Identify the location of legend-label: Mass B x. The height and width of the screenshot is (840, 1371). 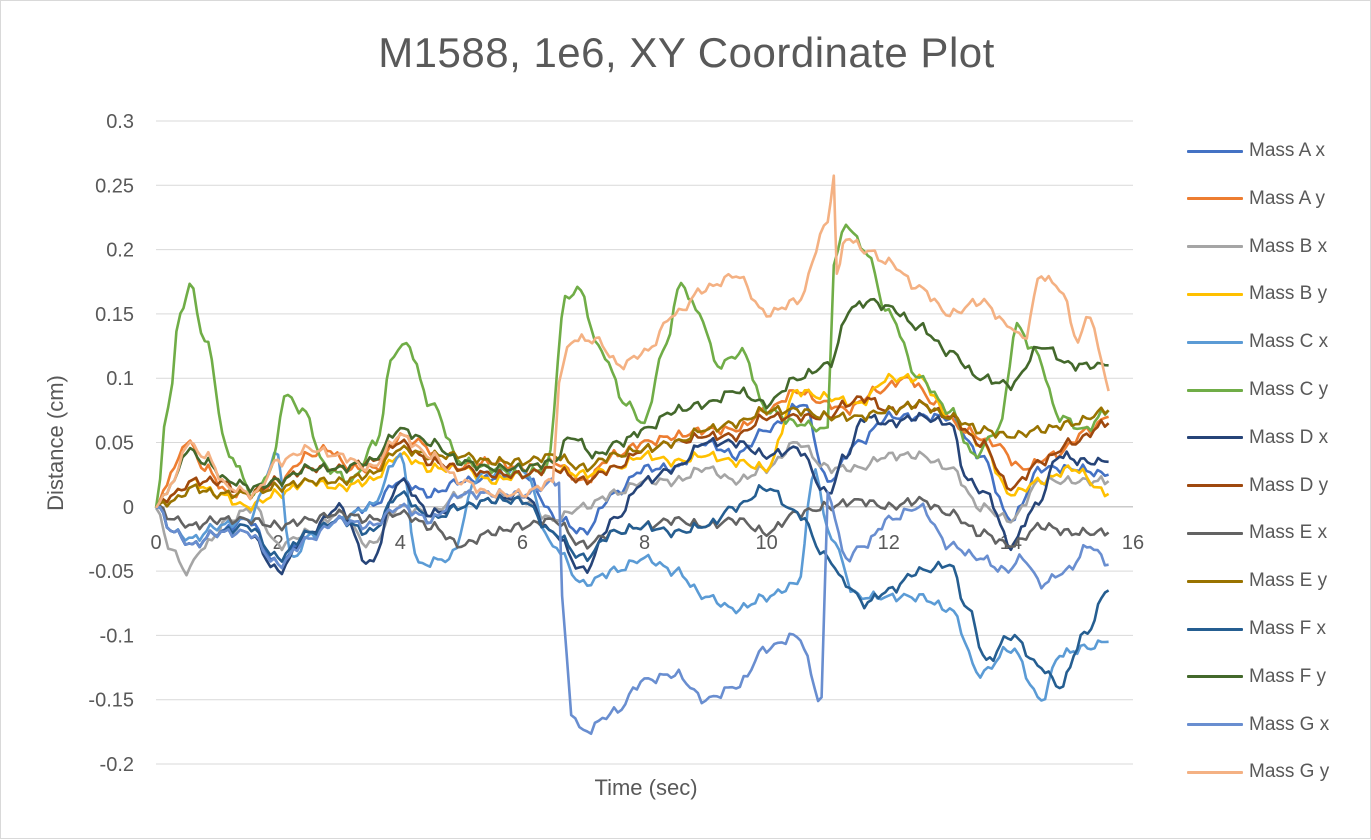
(1288, 246).